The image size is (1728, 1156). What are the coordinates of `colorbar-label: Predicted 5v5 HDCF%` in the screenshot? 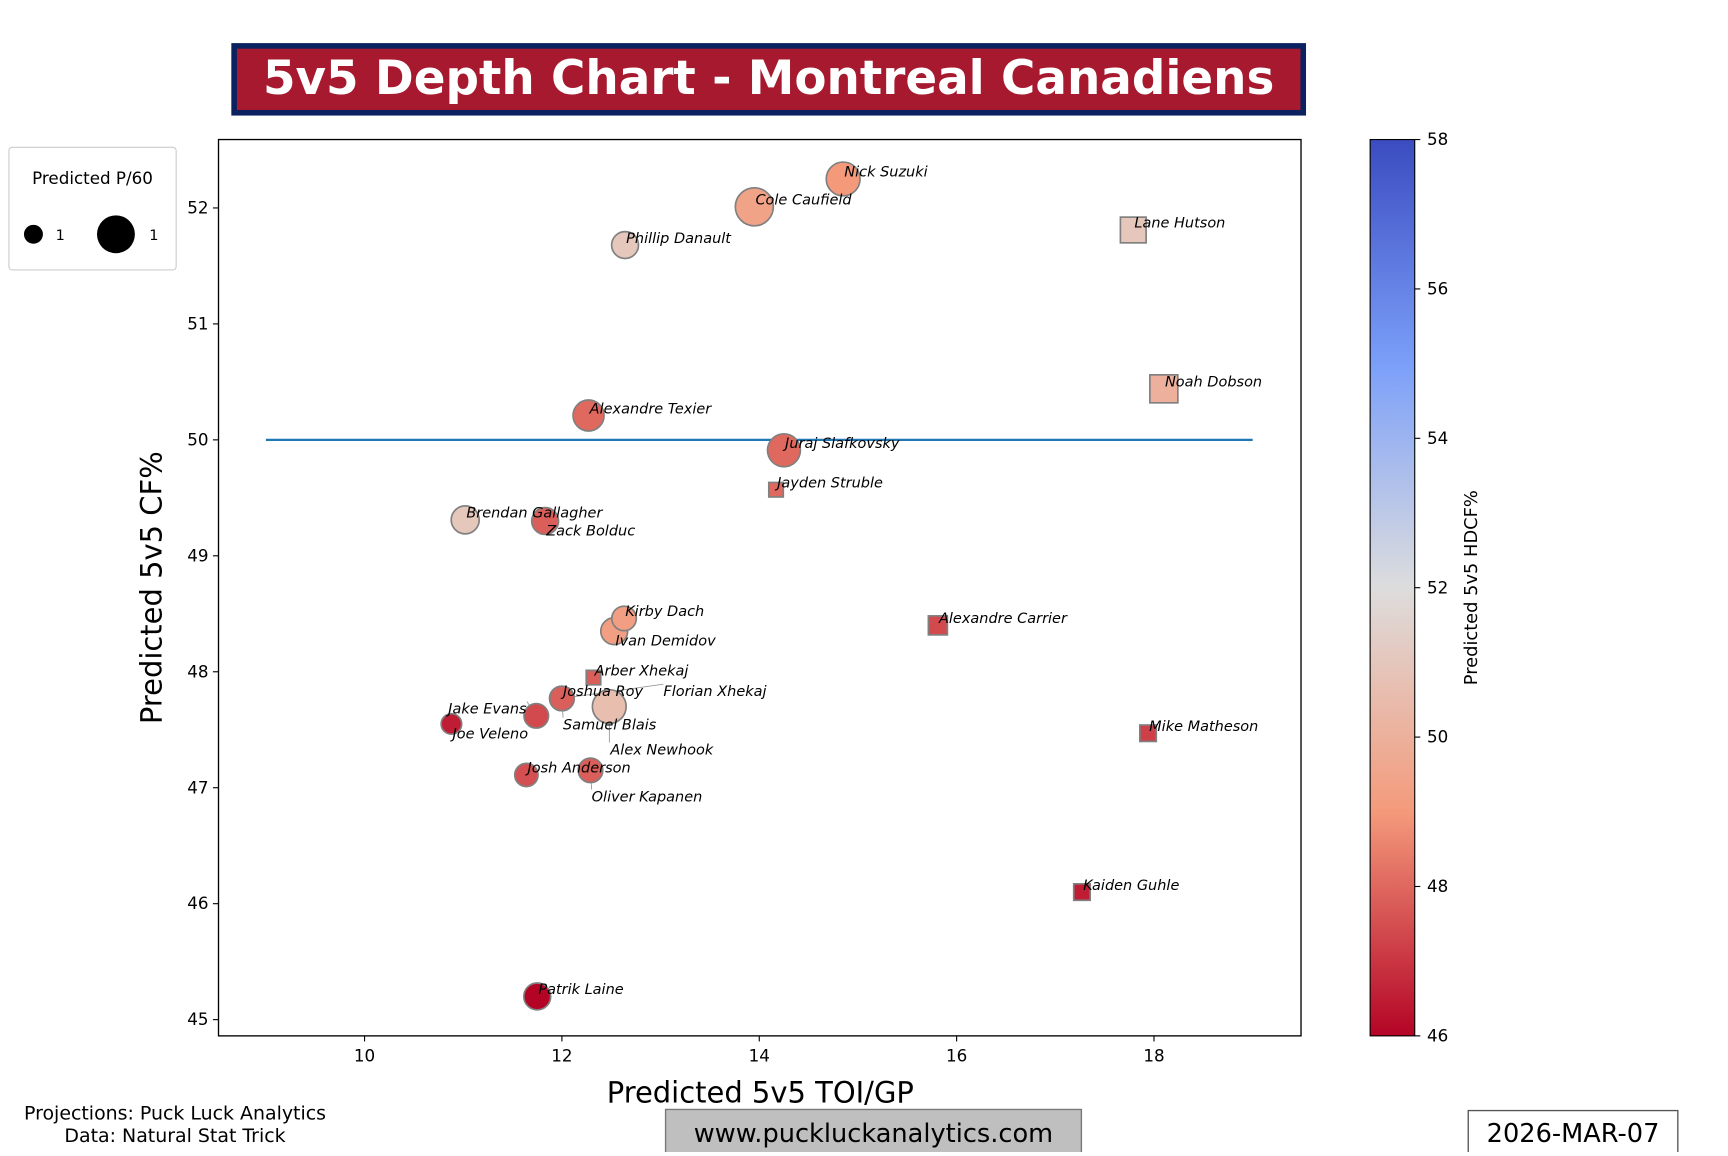 It's located at (1471, 587).